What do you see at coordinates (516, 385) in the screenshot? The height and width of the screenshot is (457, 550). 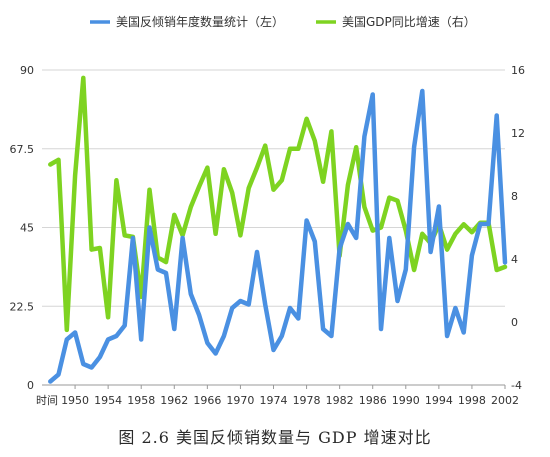 I see `right-y-tick-label: -4` at bounding box center [516, 385].